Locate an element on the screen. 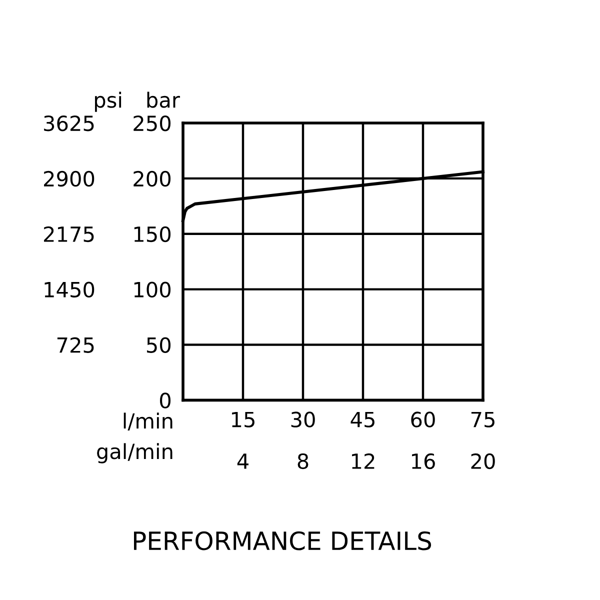 Image resolution: width=600 pixels, height=600 pixels. y-tick-label: 100 is located at coordinates (152, 290).